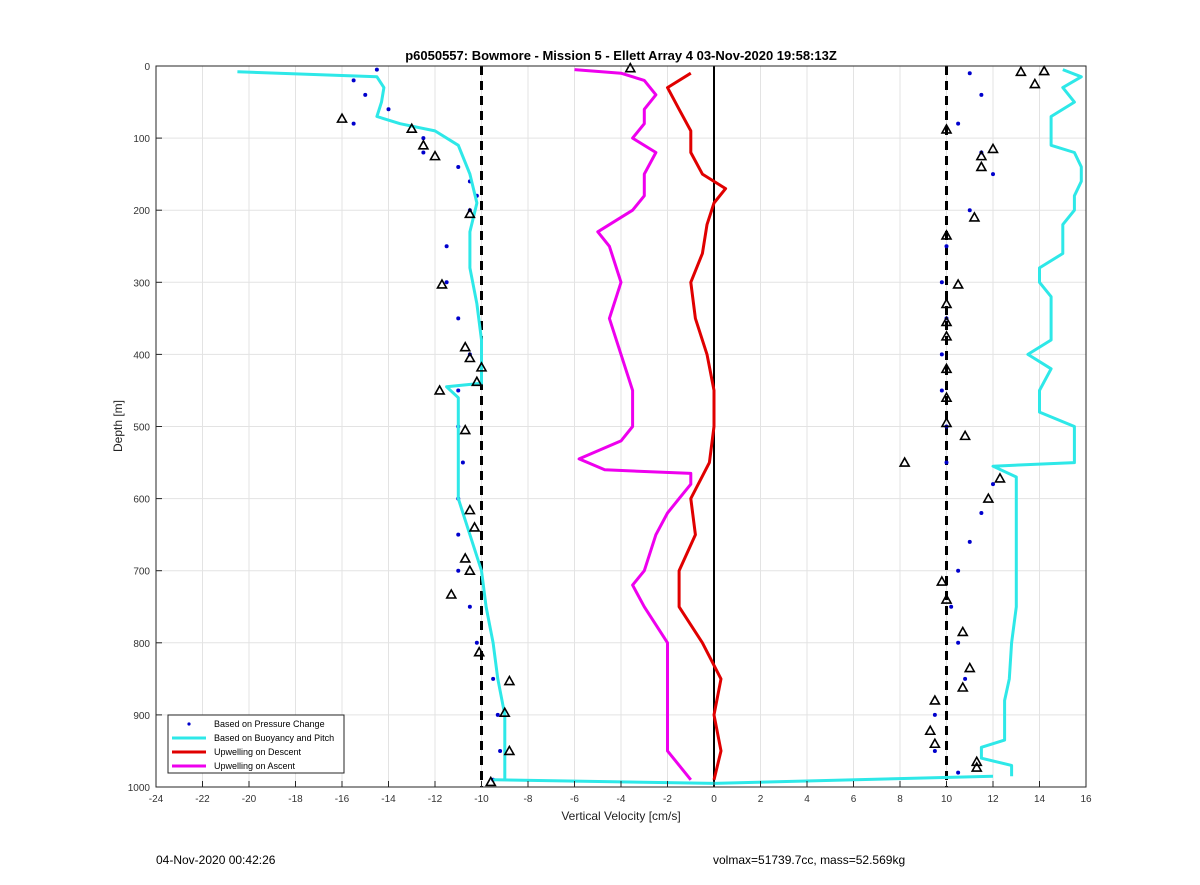  I want to click on x-tick-label: -4, so click(621, 799).